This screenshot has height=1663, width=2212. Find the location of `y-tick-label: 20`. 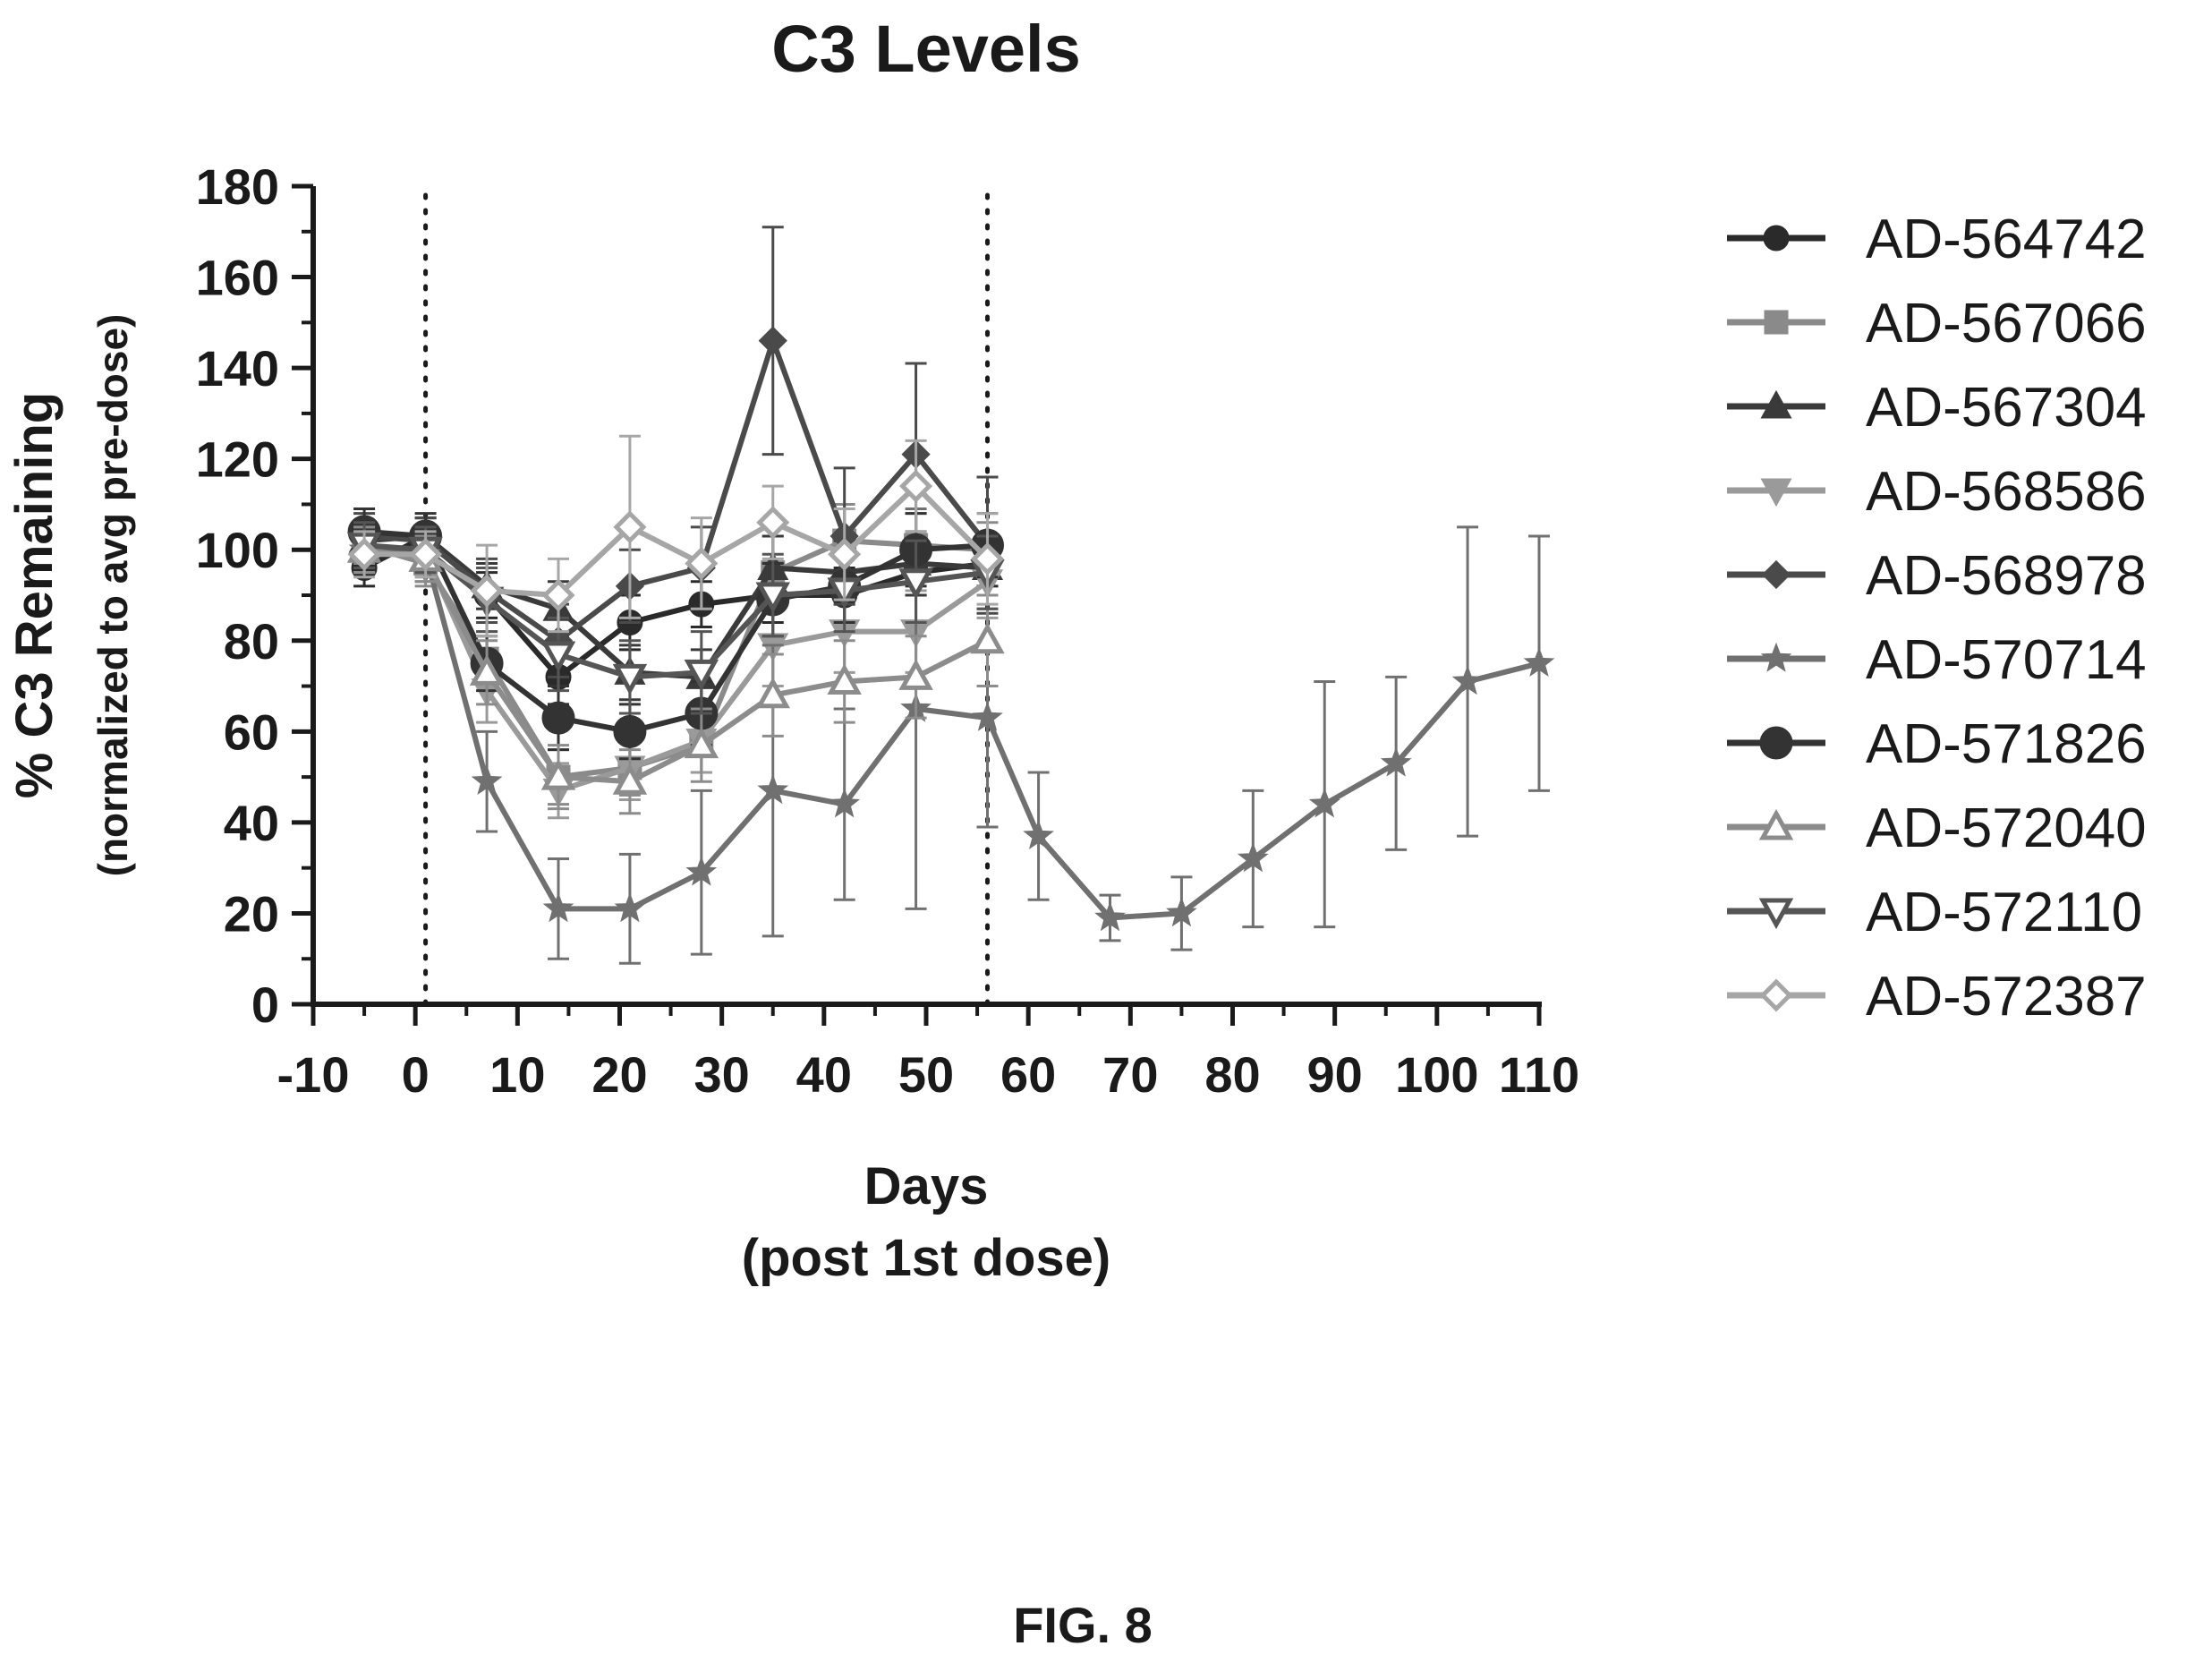

y-tick-label: 20 is located at coordinates (251, 913).